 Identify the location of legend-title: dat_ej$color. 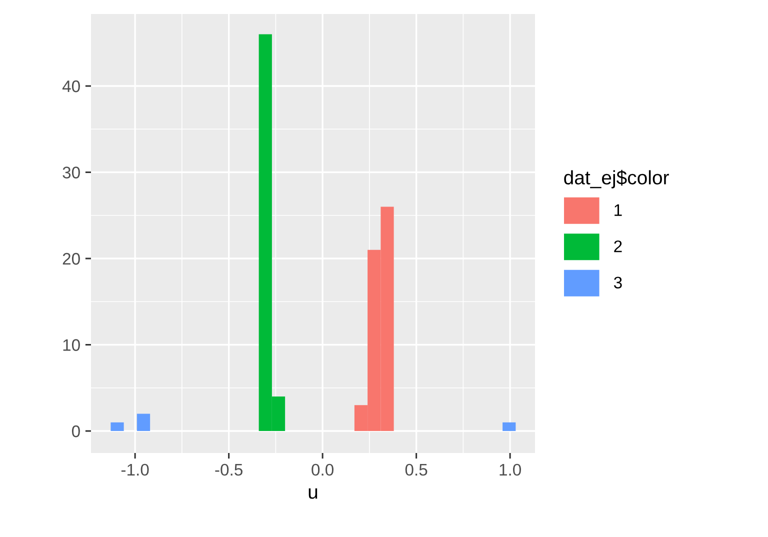
(616, 179).